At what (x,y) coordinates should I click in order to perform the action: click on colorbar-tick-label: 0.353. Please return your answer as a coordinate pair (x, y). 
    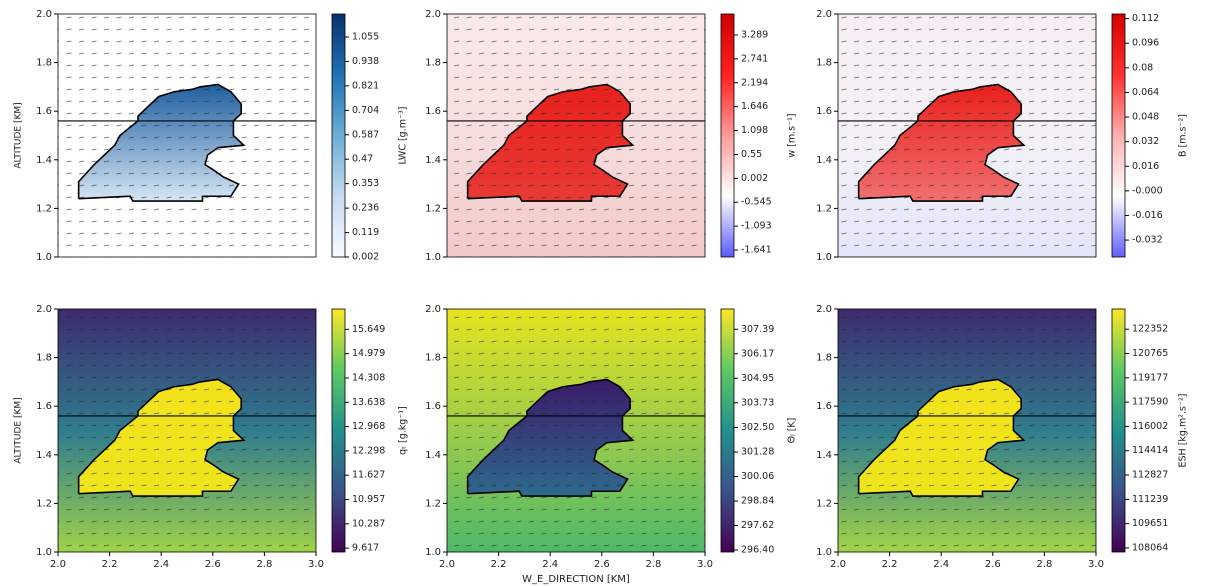
    Looking at the image, I should click on (365, 183).